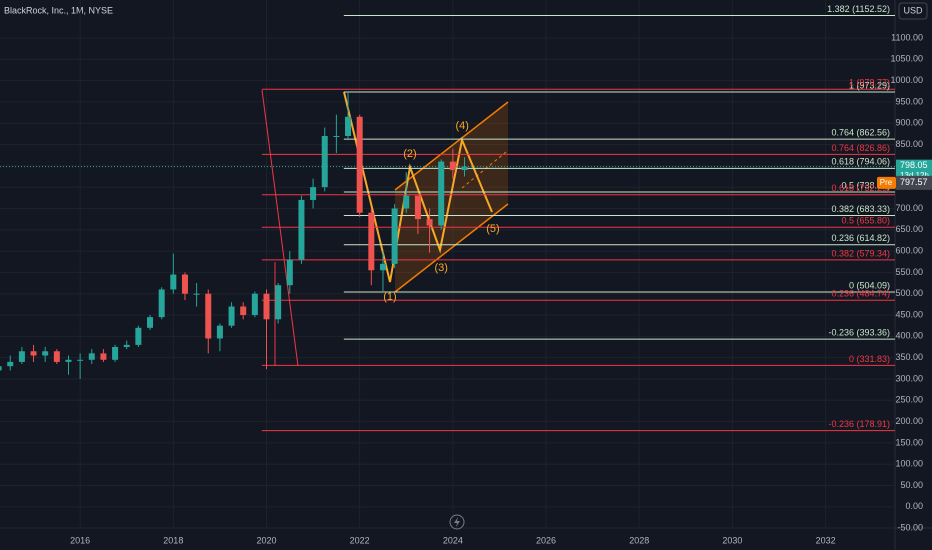 The width and height of the screenshot is (932, 550). Describe the element at coordinates (909, 336) in the screenshot. I see `y-tick-label: 400.00` at that location.